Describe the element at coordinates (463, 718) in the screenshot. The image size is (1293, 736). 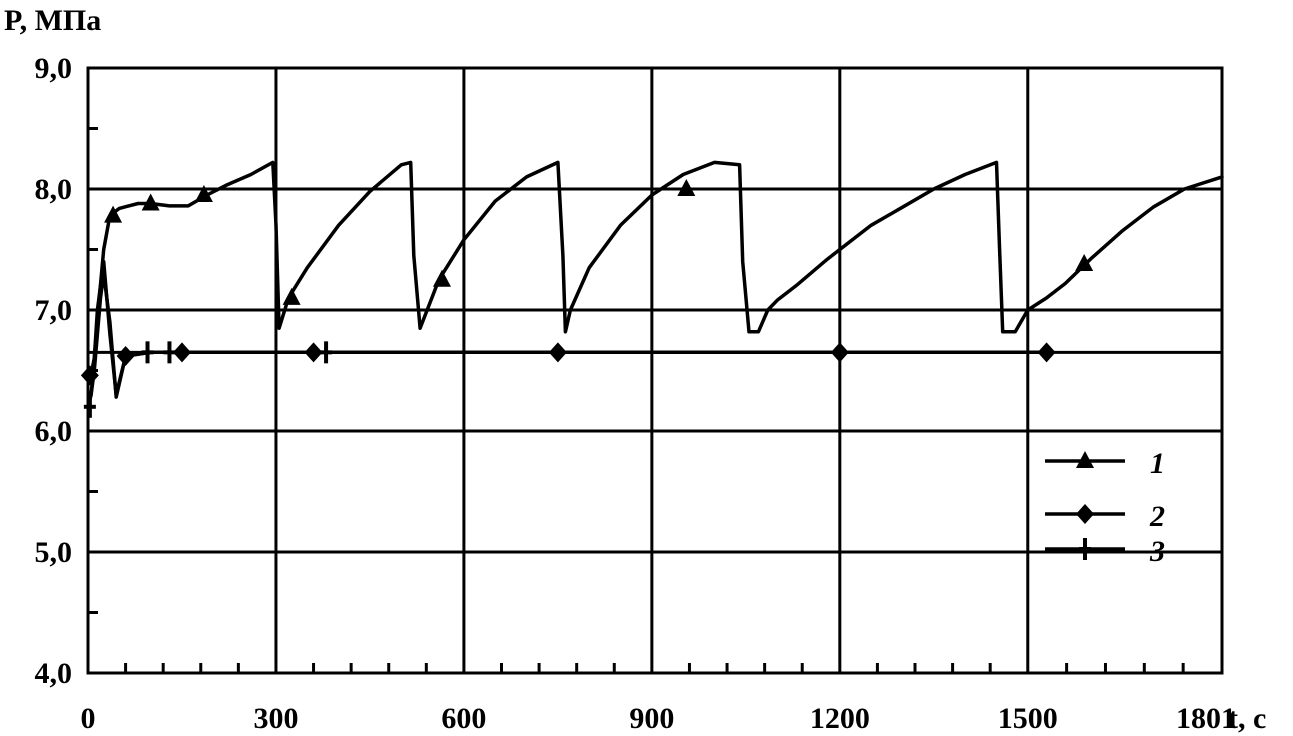
I see `x-tick-label-2: 600` at that location.